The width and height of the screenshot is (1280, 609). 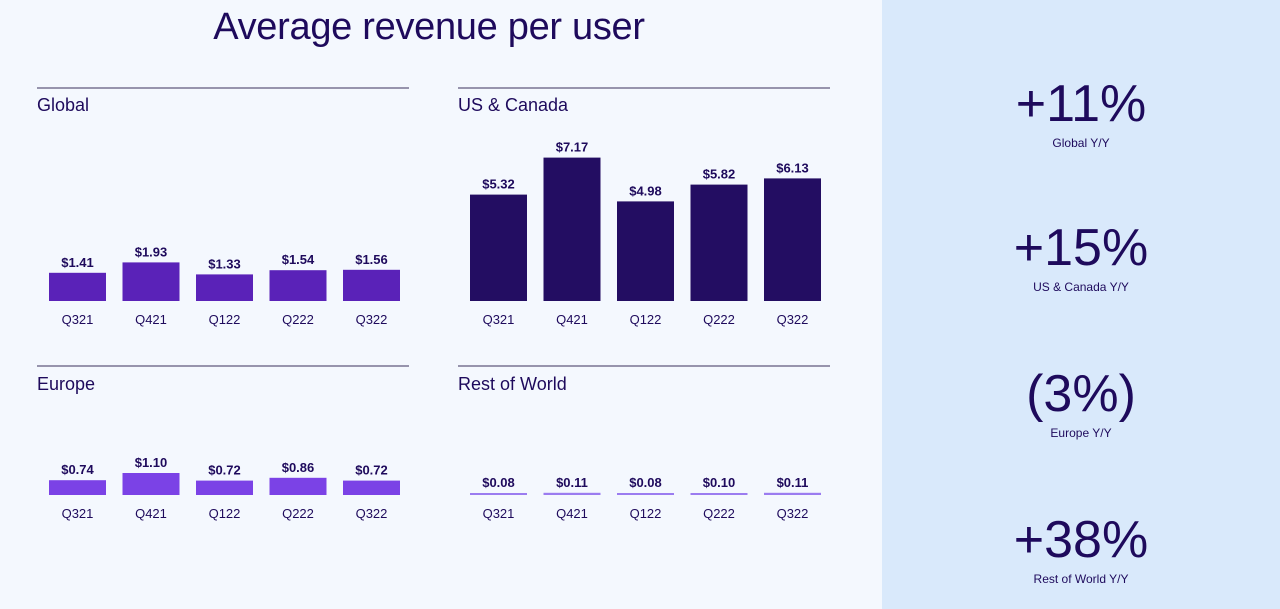 What do you see at coordinates (646, 319) in the screenshot?
I see `category-label-us-canada-q122: Q122` at bounding box center [646, 319].